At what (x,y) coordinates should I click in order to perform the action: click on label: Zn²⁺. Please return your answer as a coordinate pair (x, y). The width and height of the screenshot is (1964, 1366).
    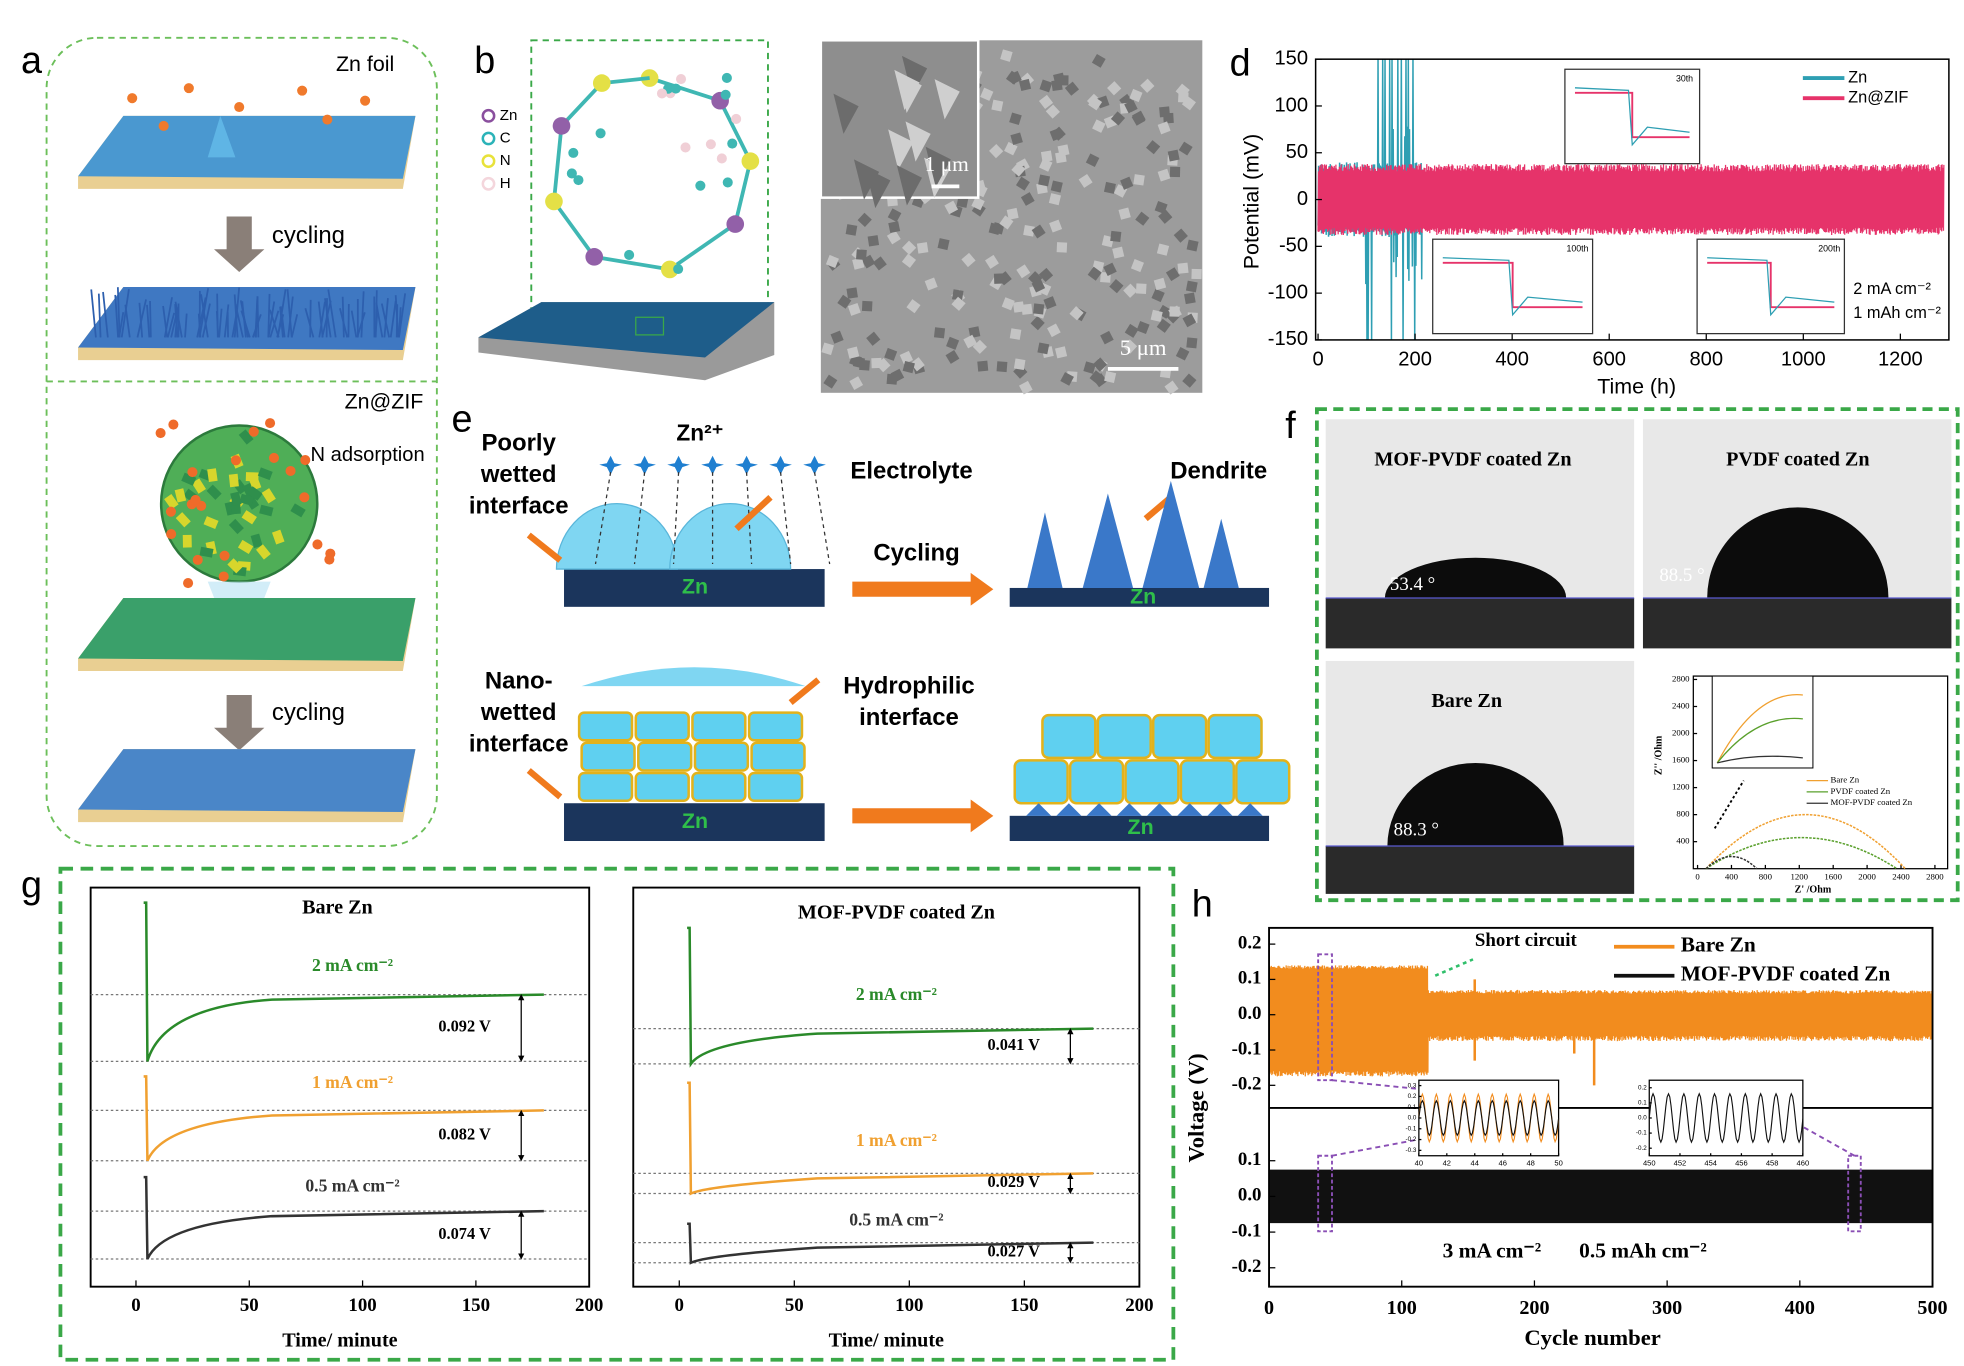
    Looking at the image, I should click on (699, 432).